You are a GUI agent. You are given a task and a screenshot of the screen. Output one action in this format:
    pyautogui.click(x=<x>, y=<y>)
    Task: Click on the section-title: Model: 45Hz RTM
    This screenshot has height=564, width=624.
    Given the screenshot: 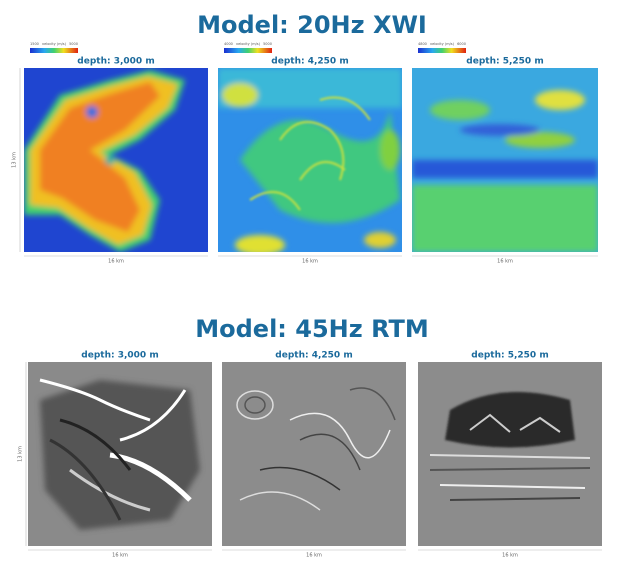 What is the action you would take?
    pyautogui.click(x=311, y=329)
    